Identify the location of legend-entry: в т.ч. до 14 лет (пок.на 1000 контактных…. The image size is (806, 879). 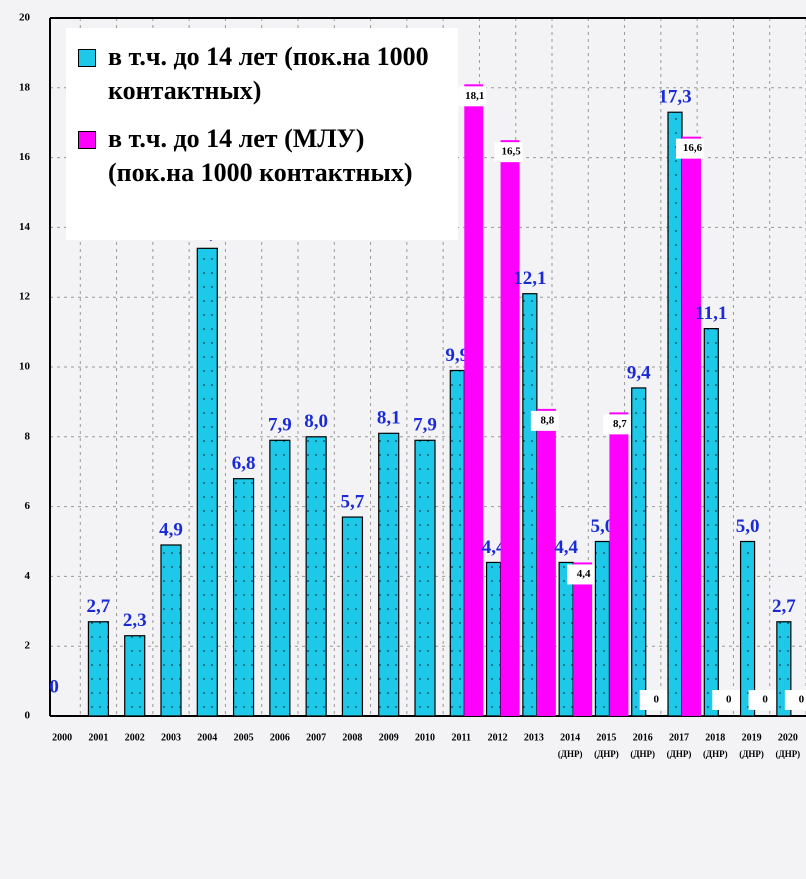
(264, 74).